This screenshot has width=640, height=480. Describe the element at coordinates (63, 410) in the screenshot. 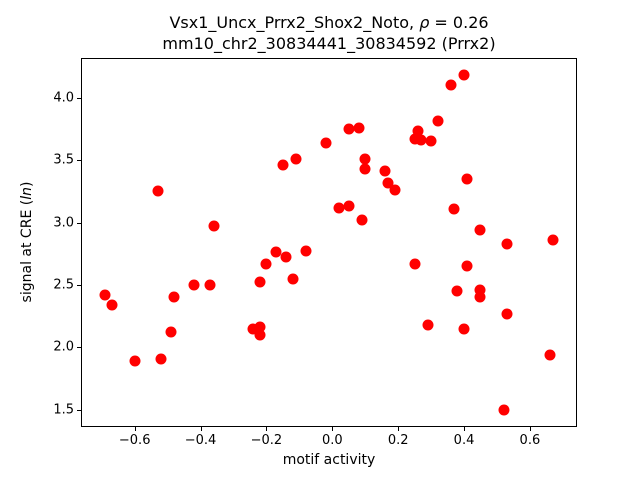

I see `y-tick-label: 1.5` at that location.